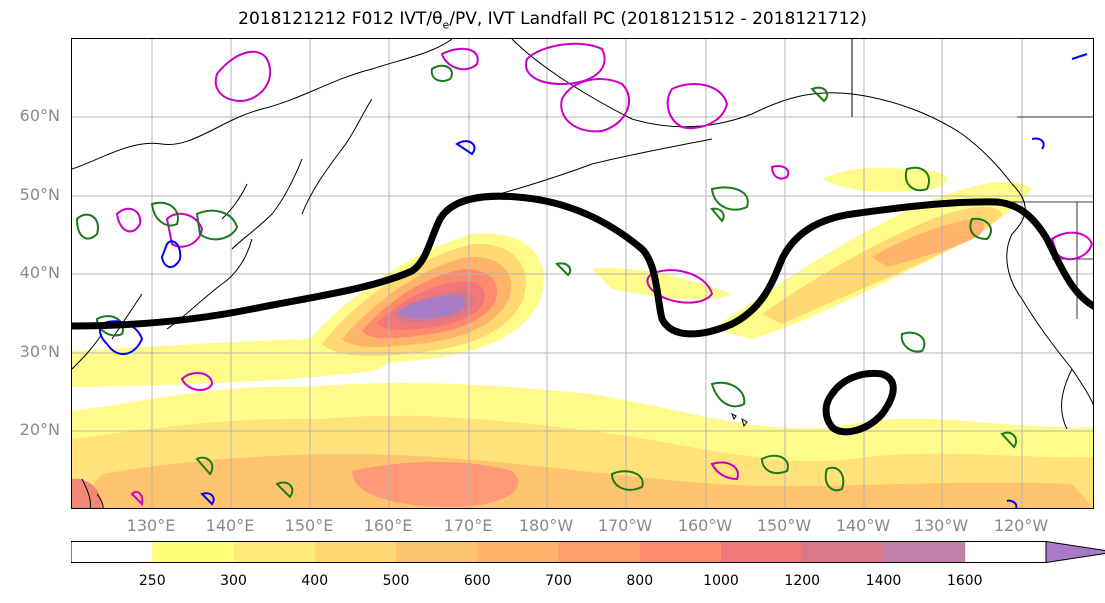 This screenshot has width=1105, height=603. What do you see at coordinates (558, 581) in the screenshot?
I see `colorbar-tick-label: 700` at bounding box center [558, 581].